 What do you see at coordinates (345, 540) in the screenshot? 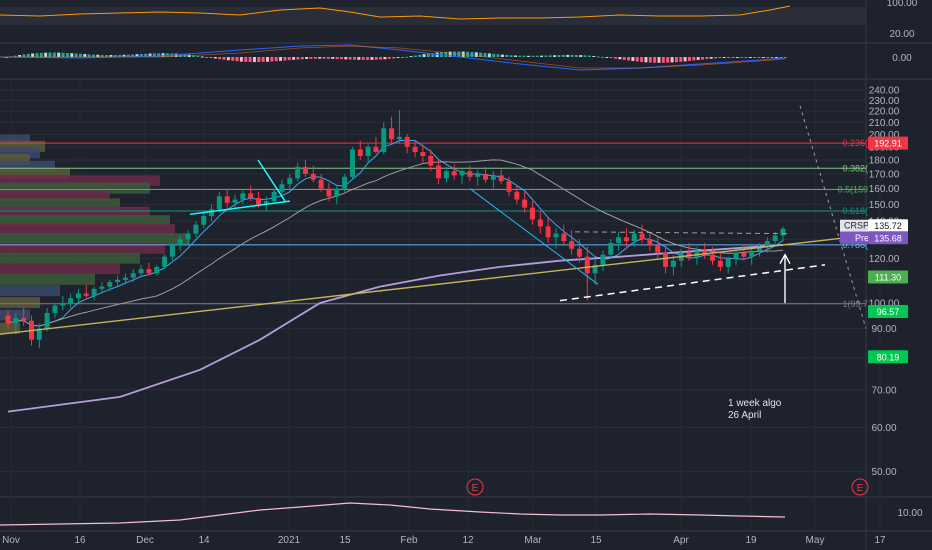
I see `time-tick-label: 15` at bounding box center [345, 540].